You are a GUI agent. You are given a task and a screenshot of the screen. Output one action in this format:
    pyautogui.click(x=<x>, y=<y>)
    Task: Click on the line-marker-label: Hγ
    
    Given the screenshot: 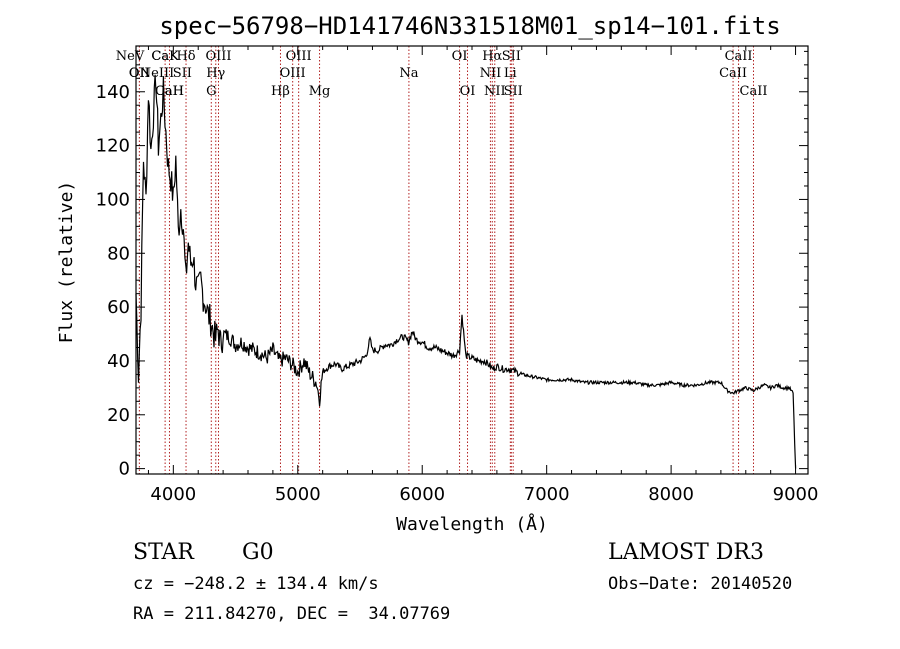 What is the action you would take?
    pyautogui.click(x=215, y=73)
    